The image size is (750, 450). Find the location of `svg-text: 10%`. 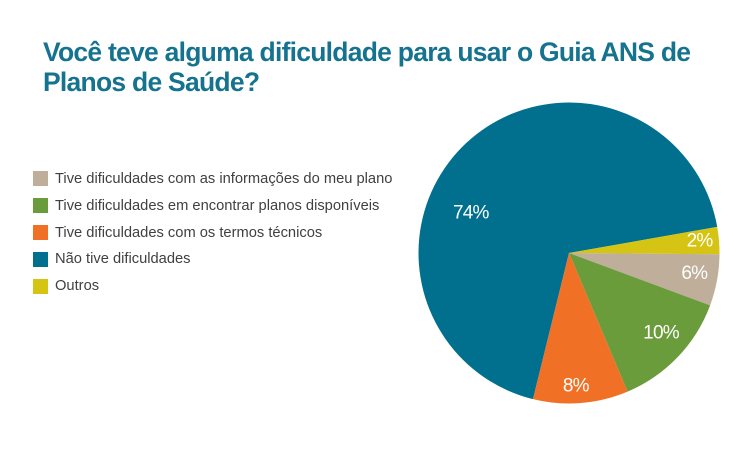

svg-text: 10% is located at coordinates (661, 332).